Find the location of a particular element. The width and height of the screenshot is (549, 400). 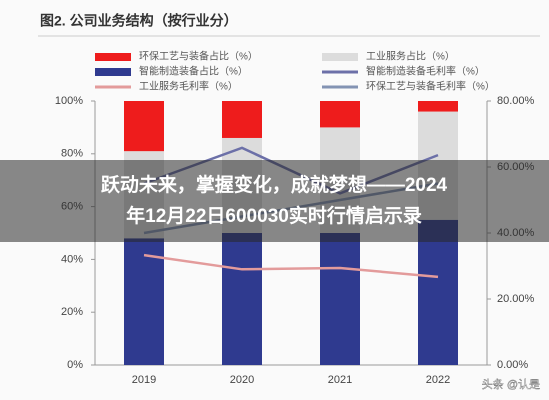

y-tick-label: 0% is located at coordinates (75, 365).